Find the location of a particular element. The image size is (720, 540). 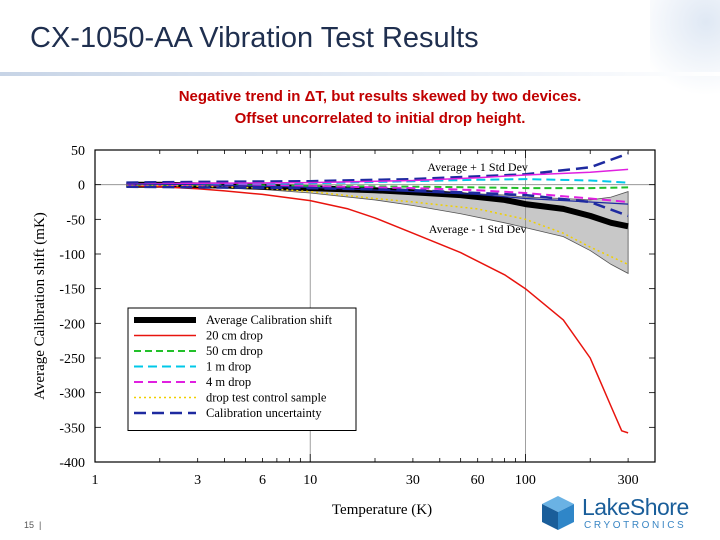

x-tick-label: 60 is located at coordinates (478, 480).